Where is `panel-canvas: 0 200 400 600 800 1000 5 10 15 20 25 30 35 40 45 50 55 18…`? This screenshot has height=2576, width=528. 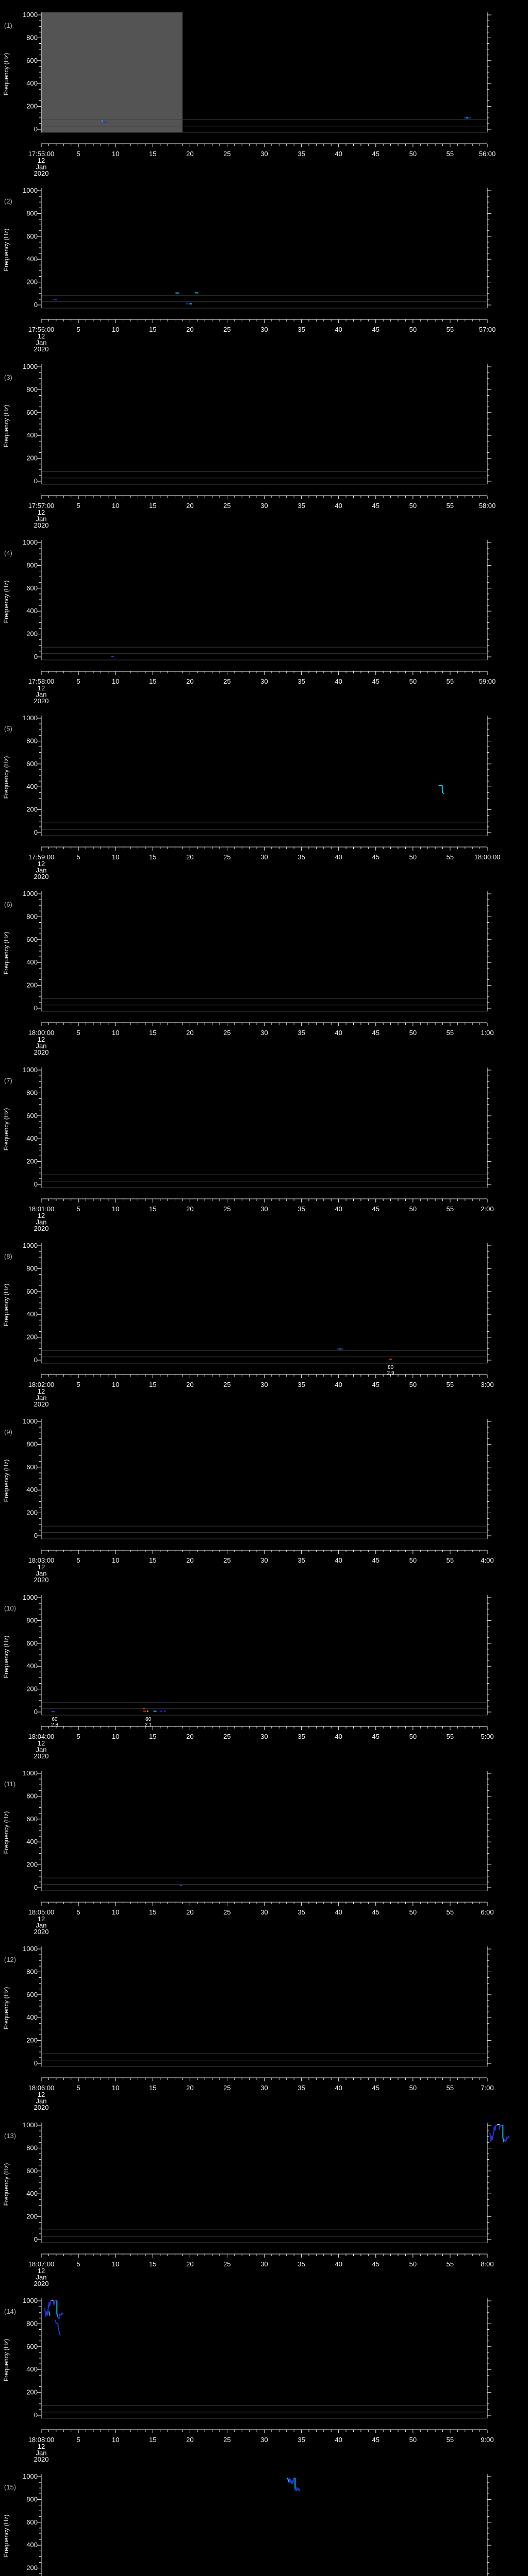 panel-canvas: 0 200 400 600 800 1000 5 10 15 20 25 30 35 40 45 50 55 18… is located at coordinates (248, 1149).